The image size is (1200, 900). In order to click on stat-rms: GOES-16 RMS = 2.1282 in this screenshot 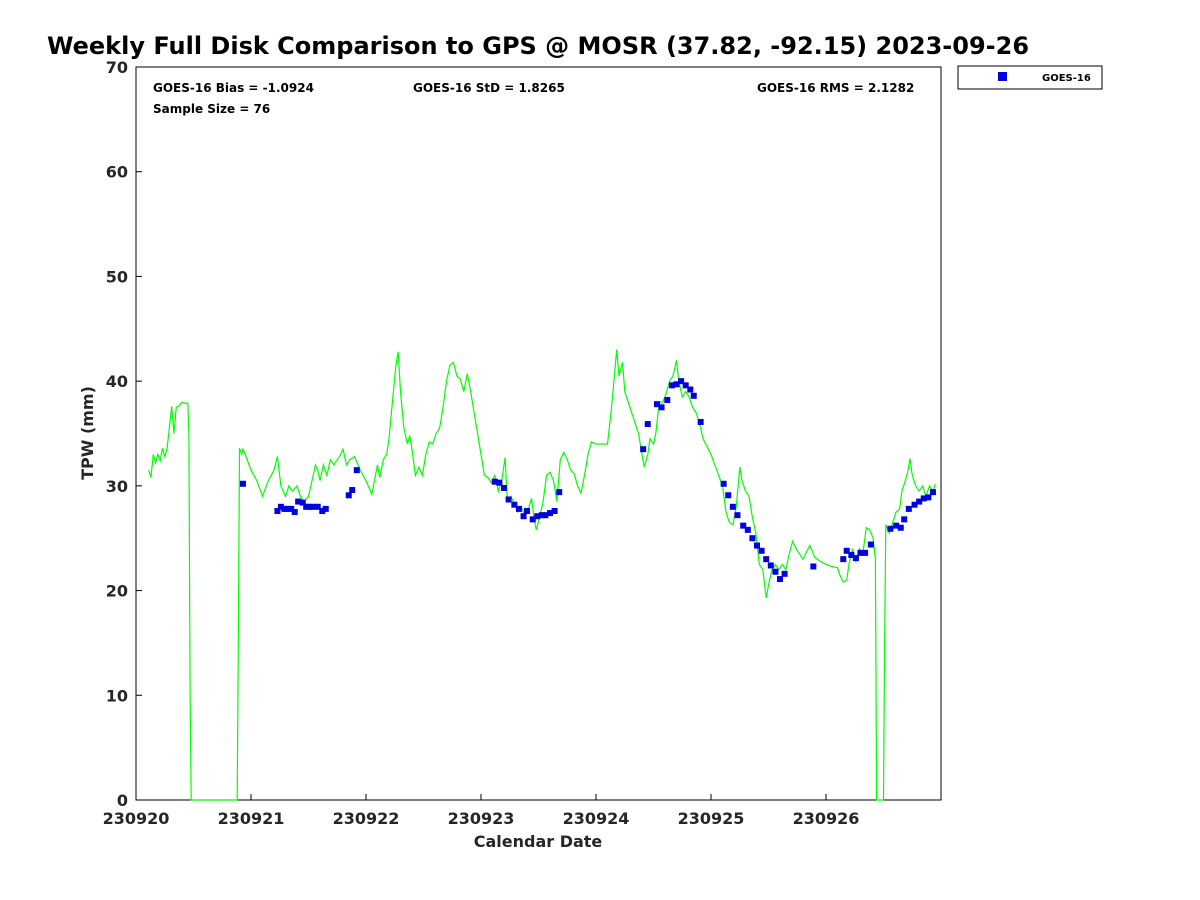, I will do `click(835, 88)`.